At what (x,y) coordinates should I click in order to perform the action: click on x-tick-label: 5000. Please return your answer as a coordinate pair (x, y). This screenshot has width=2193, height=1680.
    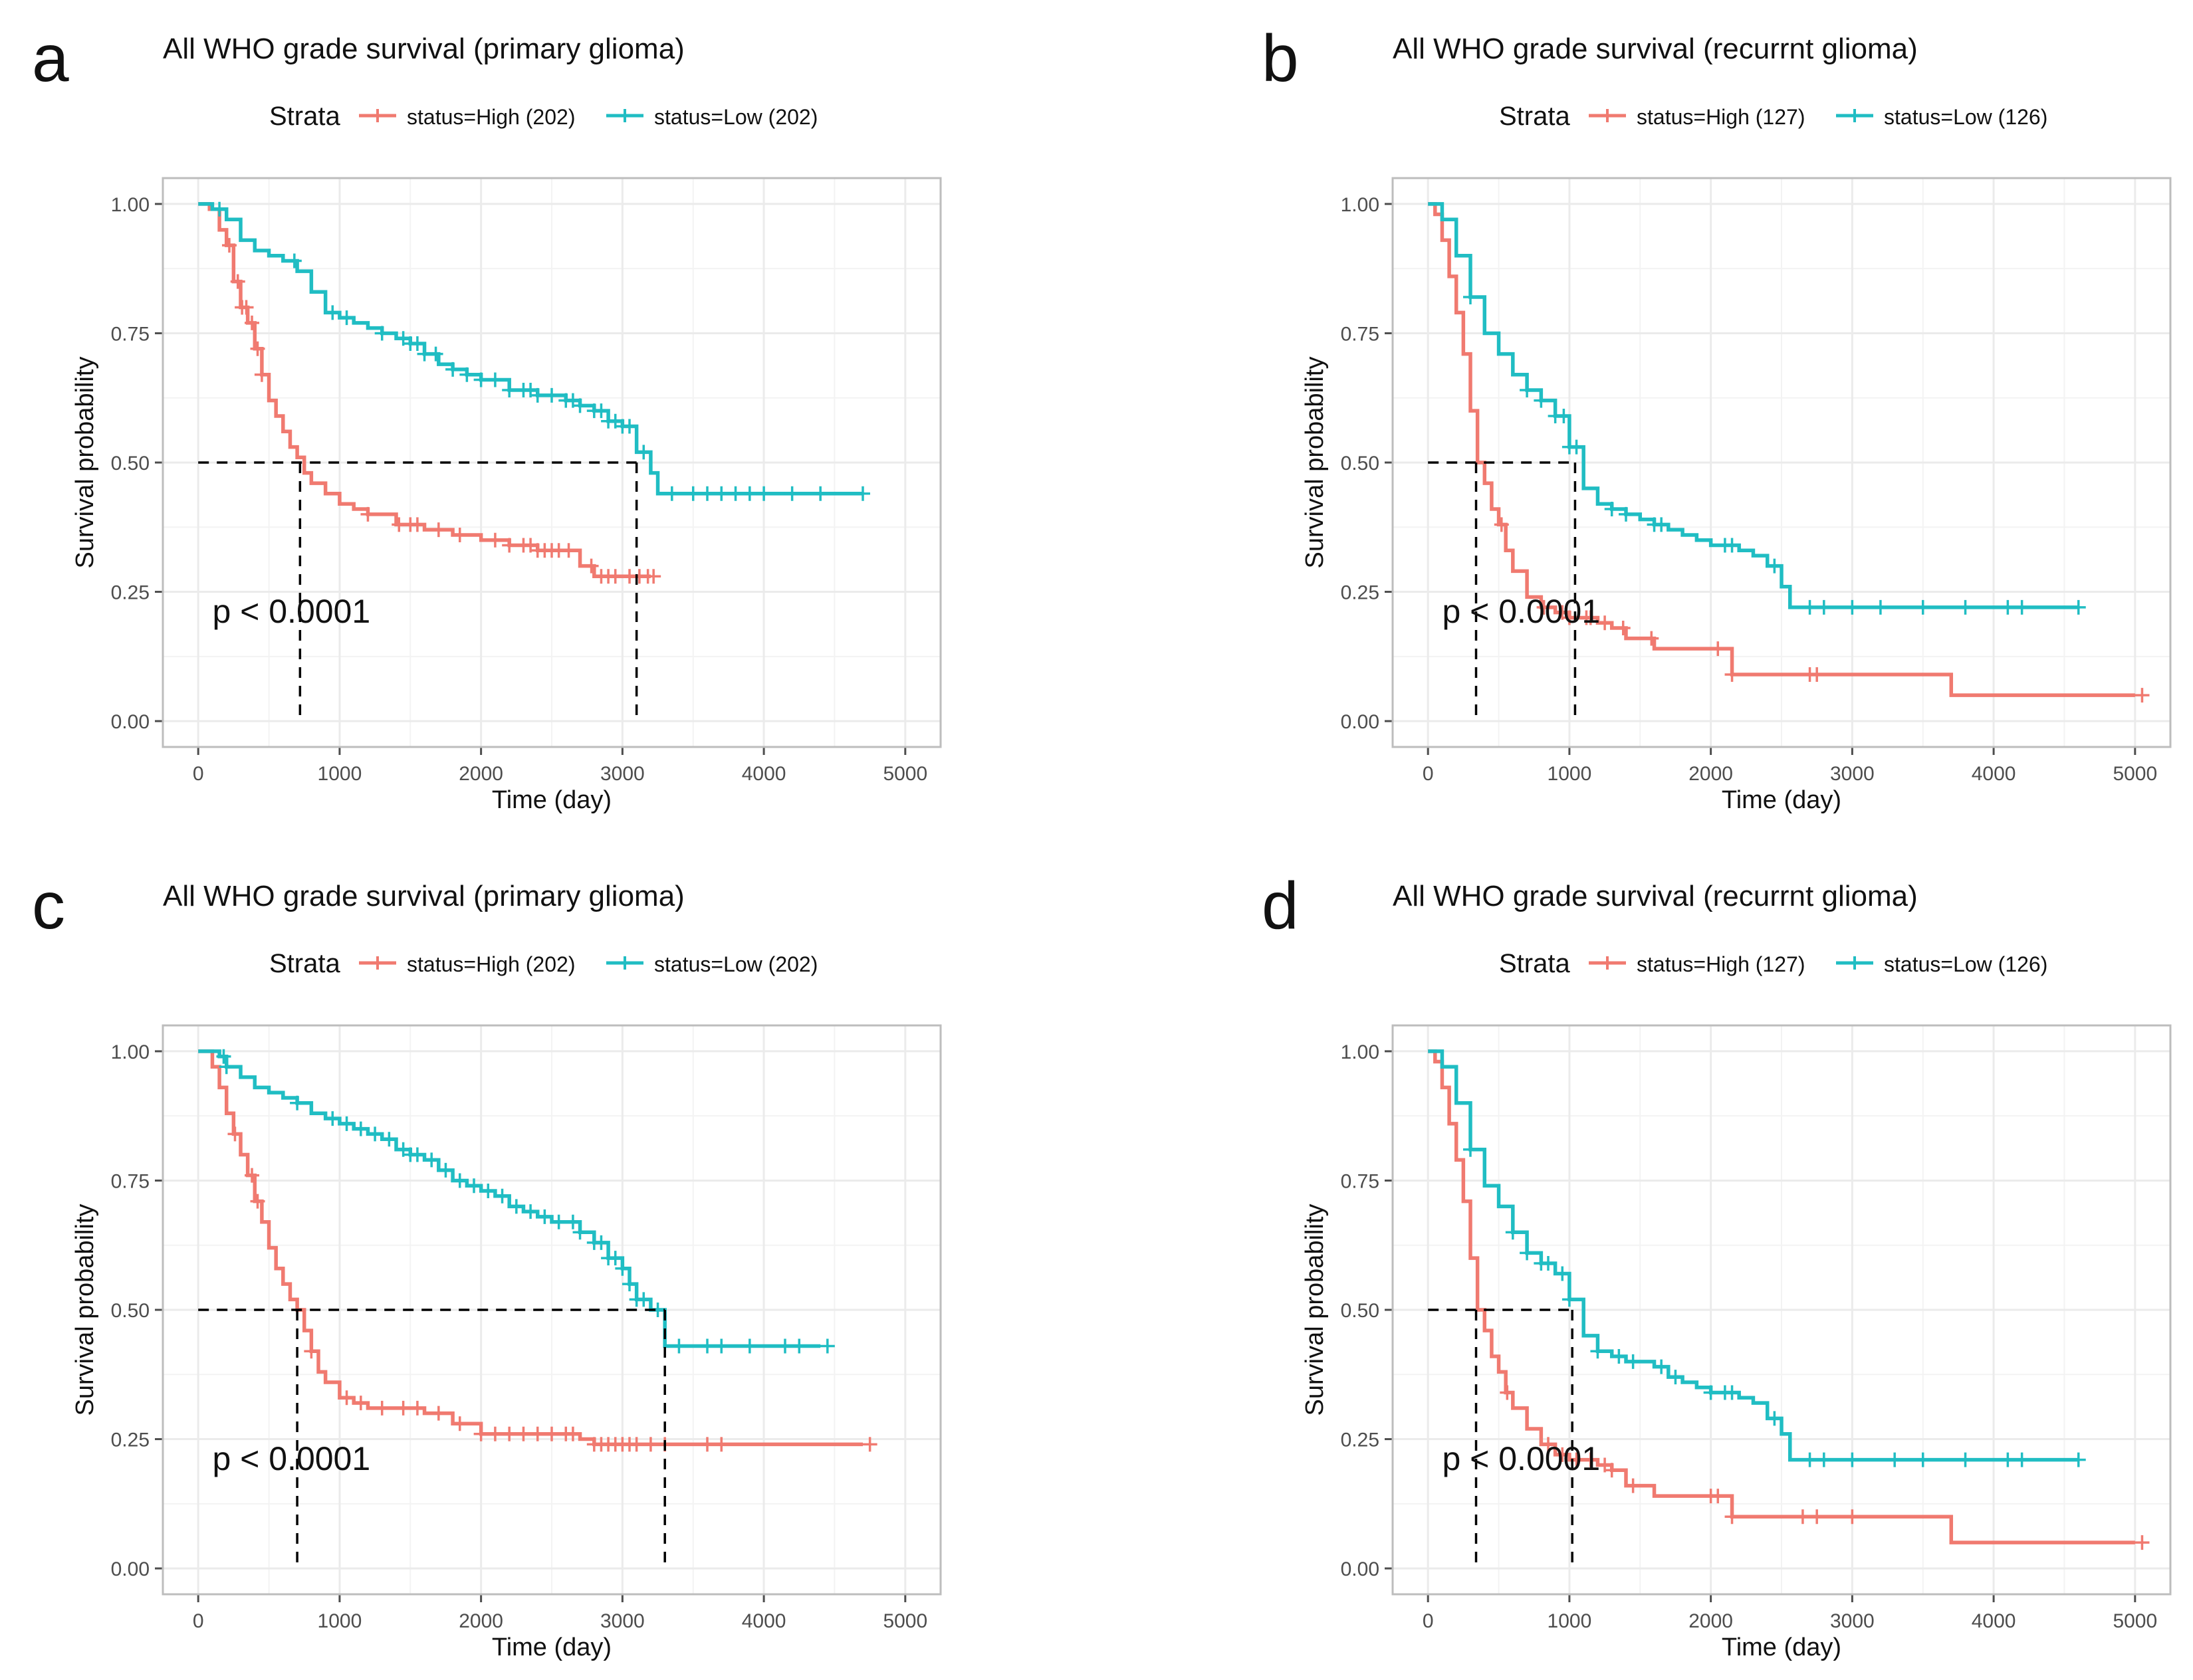
    Looking at the image, I should click on (905, 774).